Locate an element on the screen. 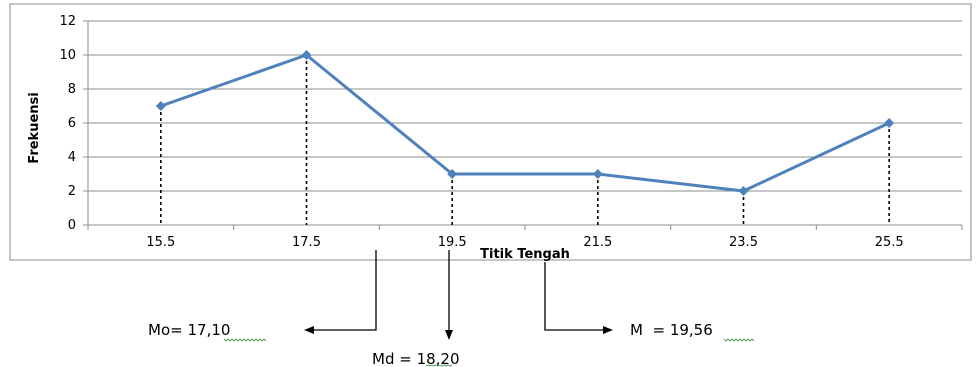 This screenshot has width=976, height=367. mean-value: 19,56 is located at coordinates (691, 330).